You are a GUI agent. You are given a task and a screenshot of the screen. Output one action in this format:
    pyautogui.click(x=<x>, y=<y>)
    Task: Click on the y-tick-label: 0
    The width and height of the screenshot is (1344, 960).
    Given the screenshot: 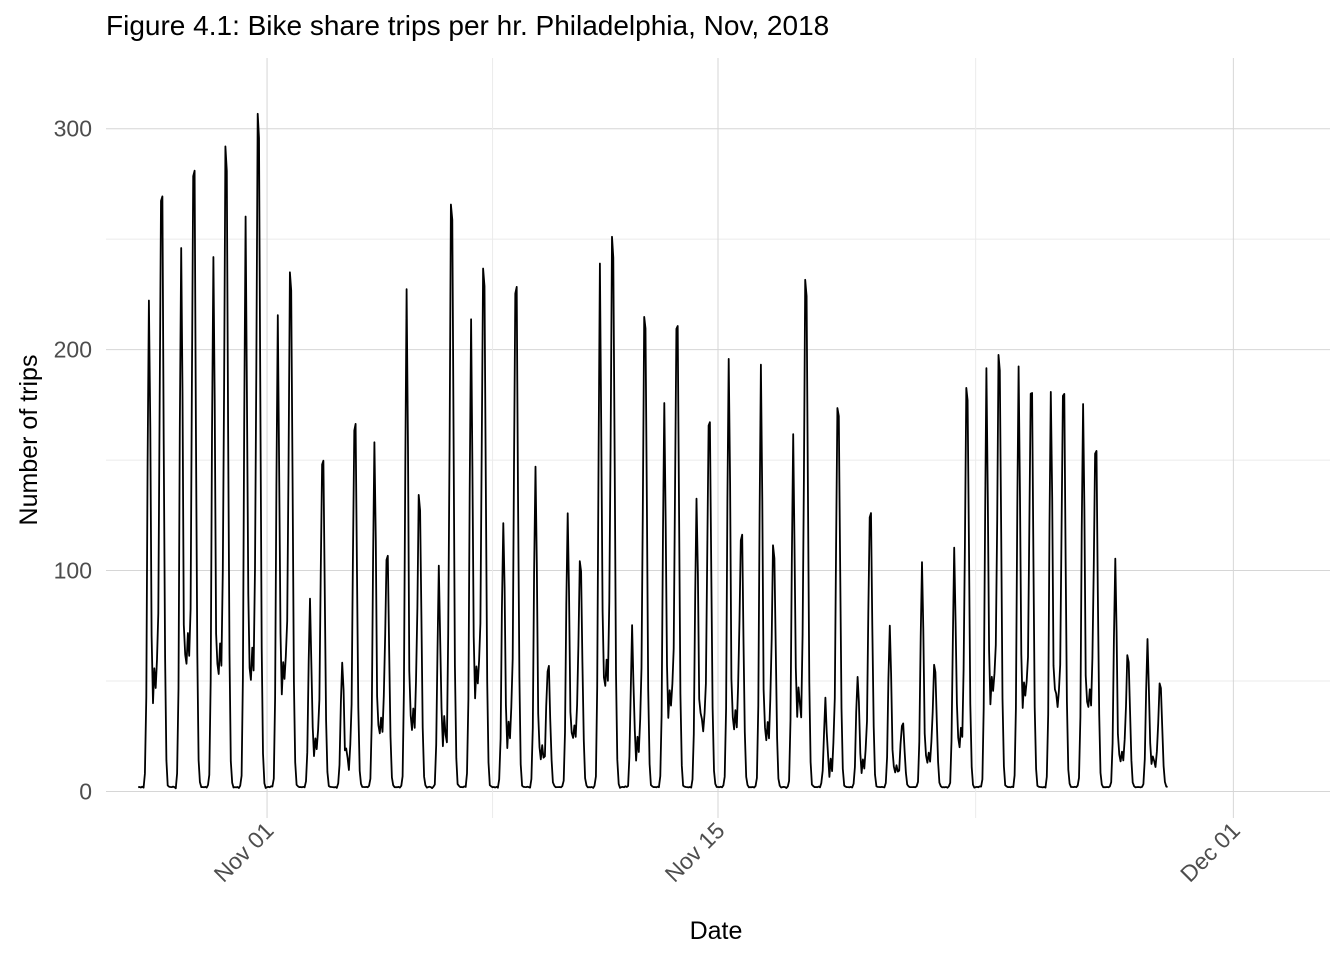 What is the action you would take?
    pyautogui.click(x=85, y=791)
    